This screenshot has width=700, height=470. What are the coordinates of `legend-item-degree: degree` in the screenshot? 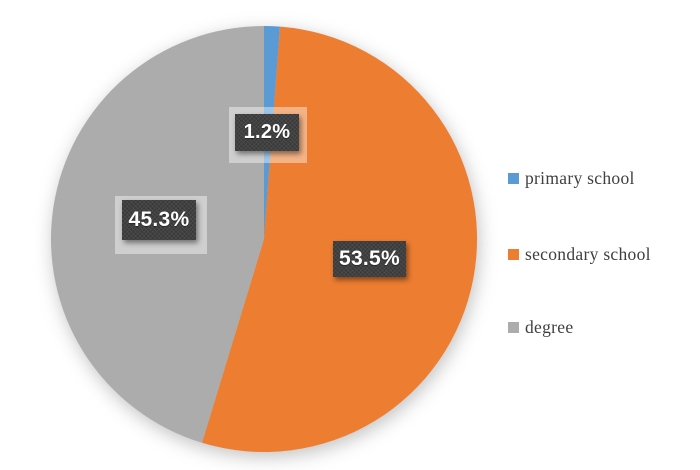 It's located at (540, 327).